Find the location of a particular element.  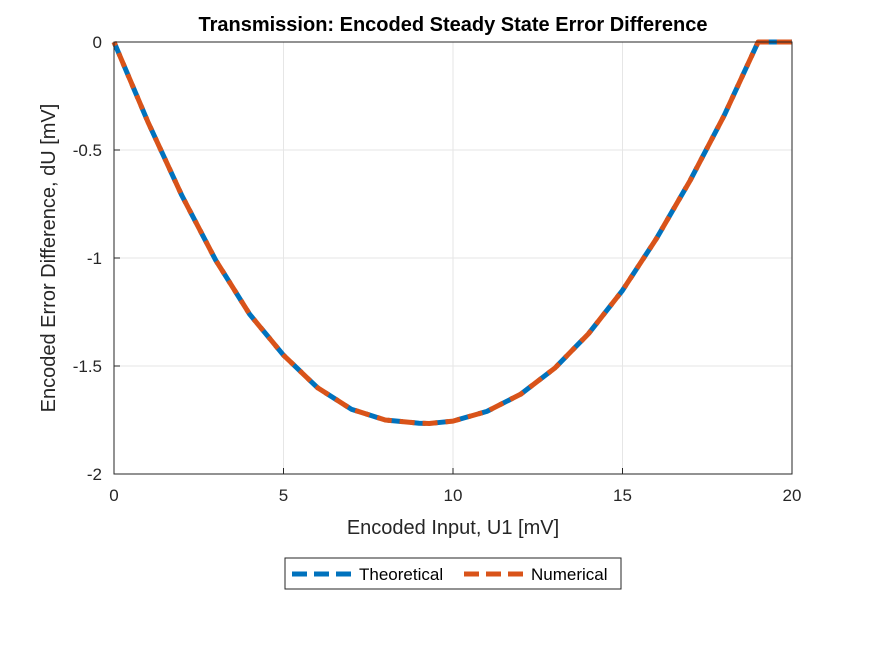

legend-label-theoretical: Theoretical is located at coordinates (401, 574).